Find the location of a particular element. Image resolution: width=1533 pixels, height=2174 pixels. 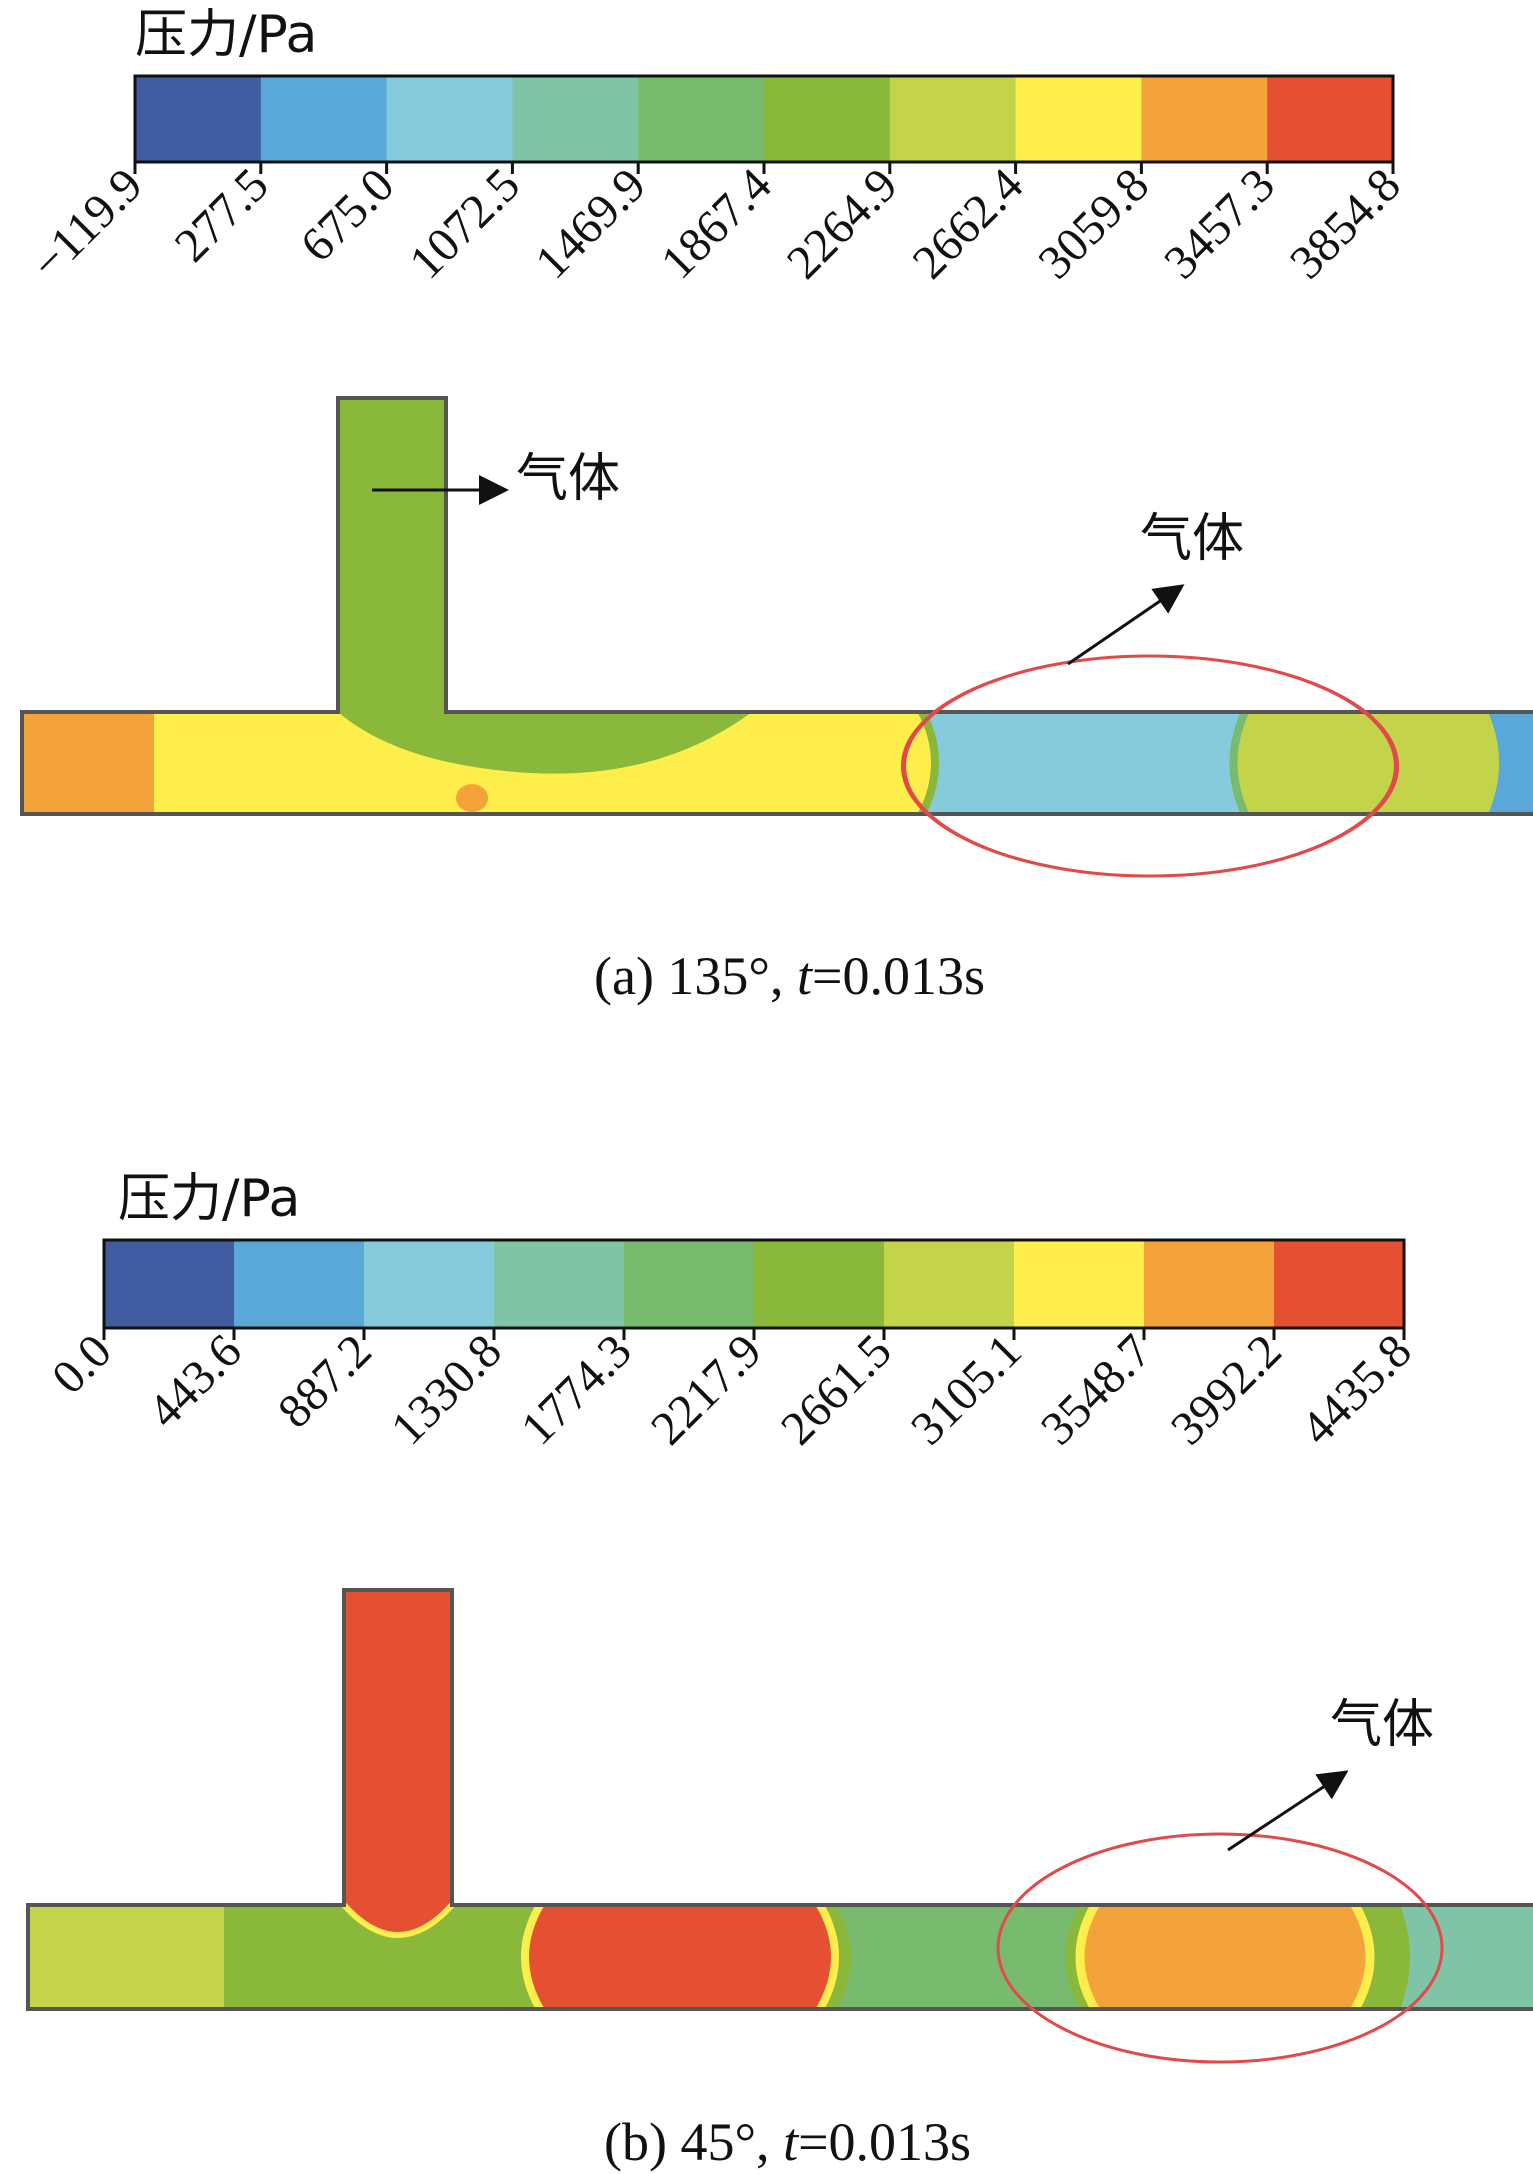

highlight-ellipse-b is located at coordinates (1220, 1948).